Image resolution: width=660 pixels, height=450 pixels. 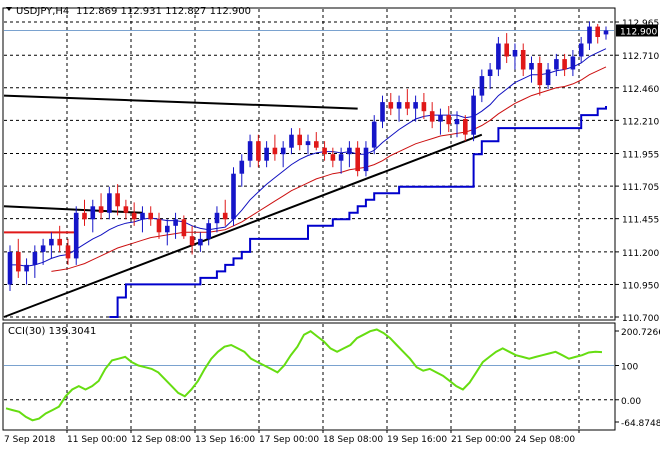 I want to click on trendline, so click(x=180, y=102).